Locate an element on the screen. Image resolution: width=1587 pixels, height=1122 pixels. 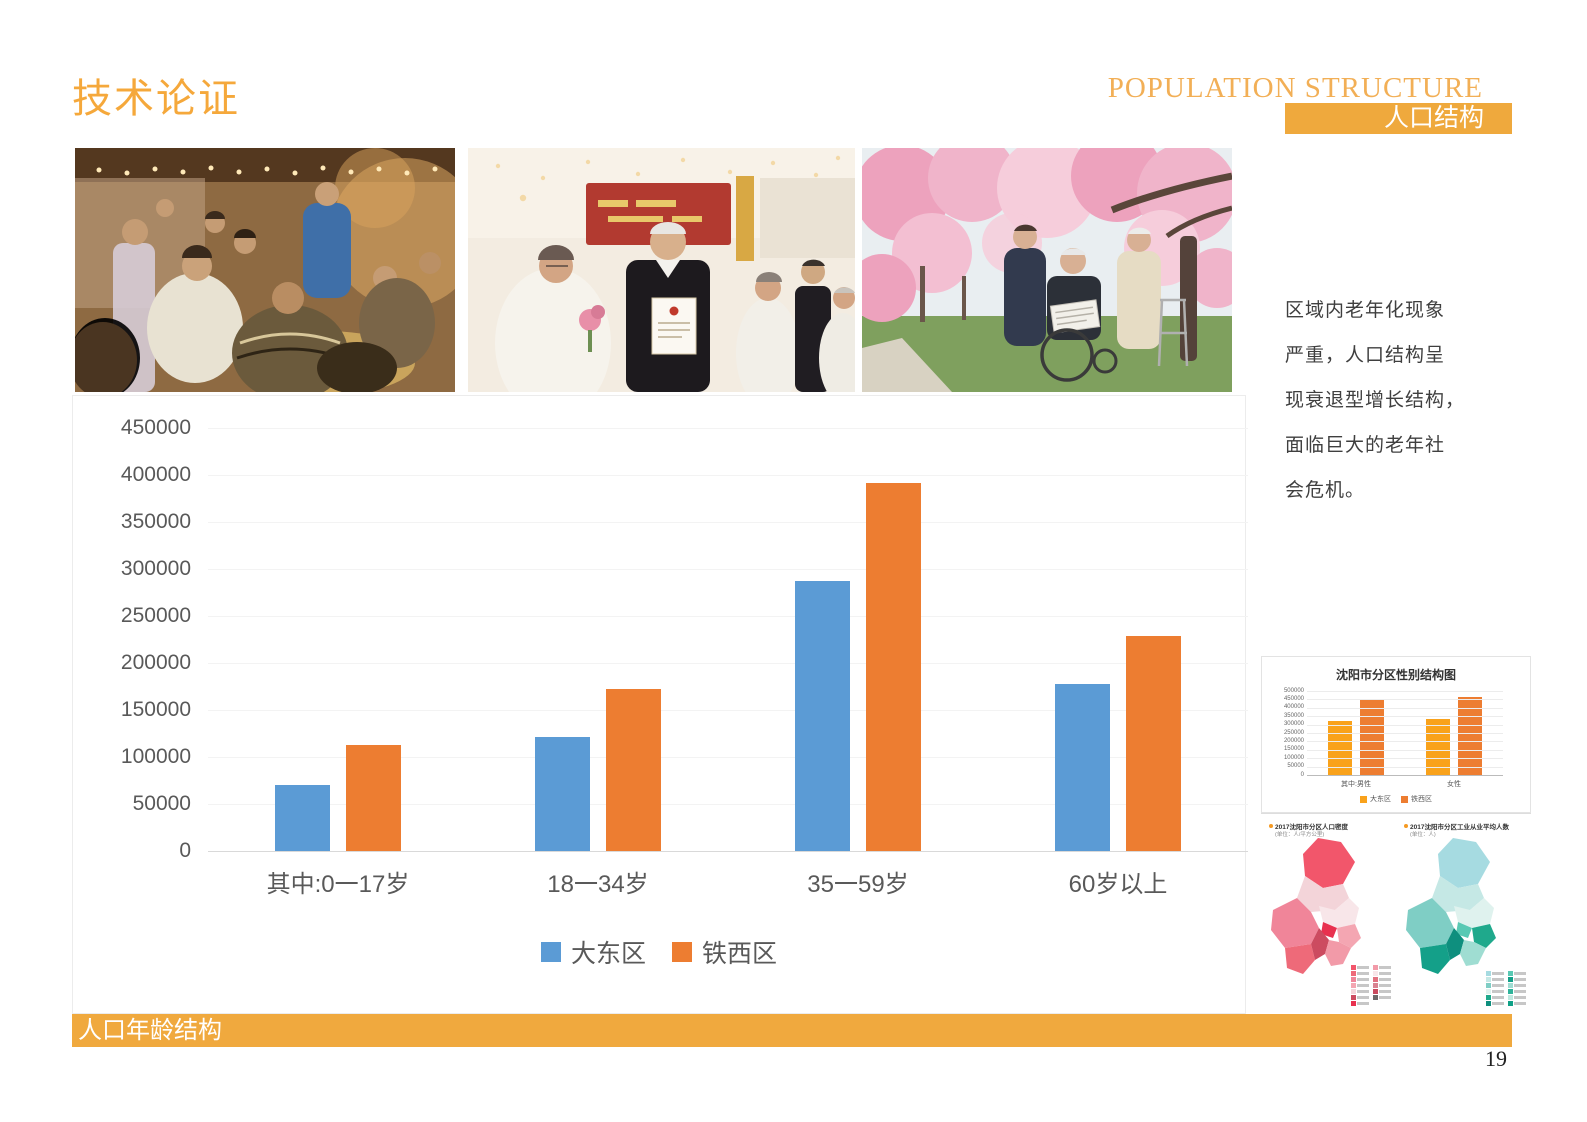
footer-label: 人口年龄结构 is located at coordinates (150, 1030).